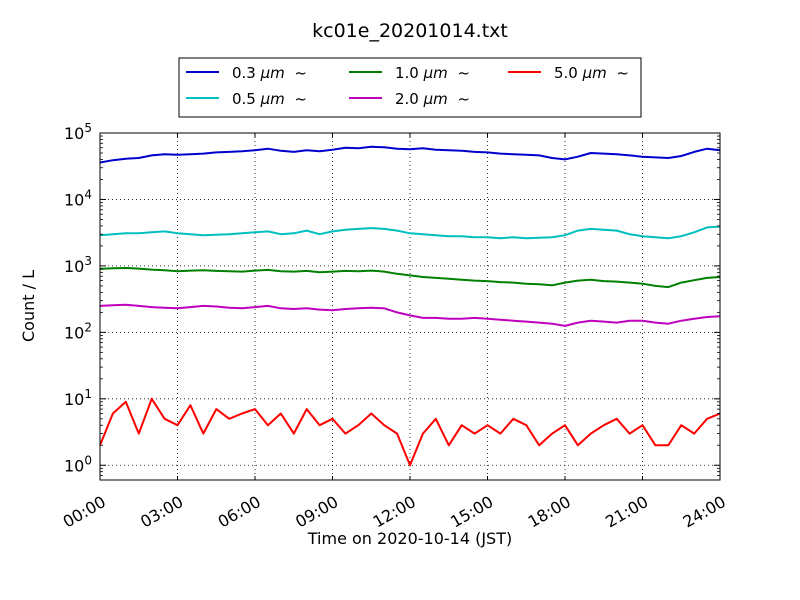  What do you see at coordinates (269, 99) in the screenshot?
I see `legend-label: 0.5 μm ~` at bounding box center [269, 99].